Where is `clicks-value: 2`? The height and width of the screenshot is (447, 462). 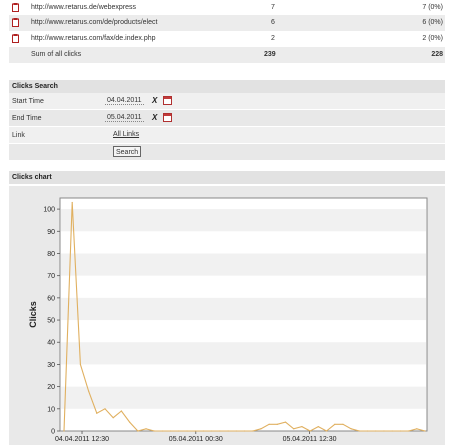
clicks-value: 2 is located at coordinates (273, 38).